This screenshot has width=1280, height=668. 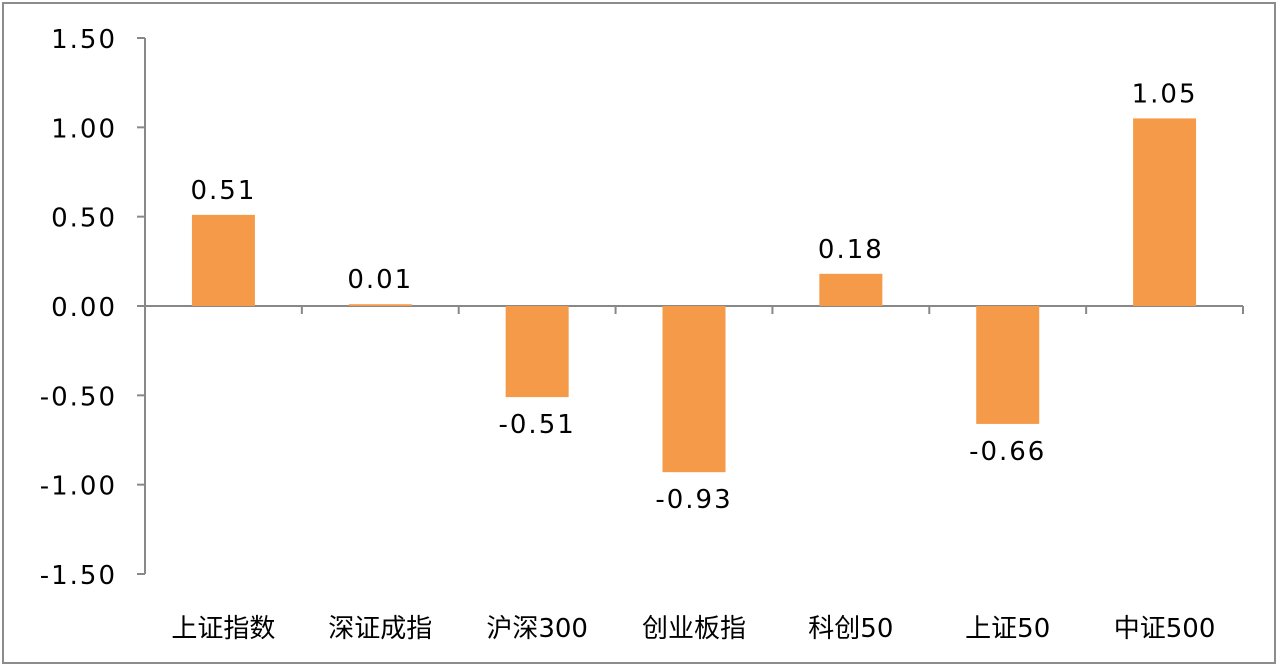 I want to click on category-label: 沪深300, so click(x=537, y=629).